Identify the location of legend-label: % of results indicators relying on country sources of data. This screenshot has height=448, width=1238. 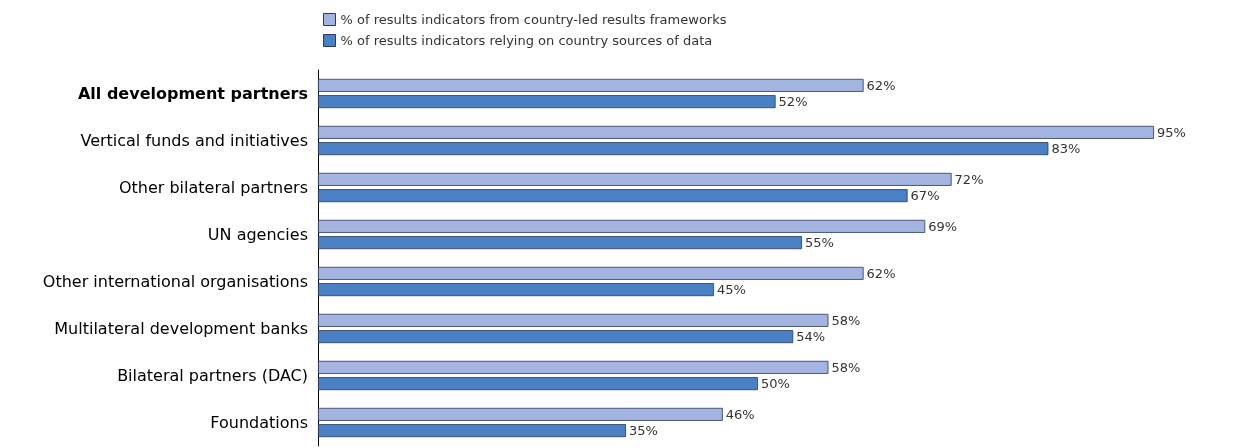
(526, 40).